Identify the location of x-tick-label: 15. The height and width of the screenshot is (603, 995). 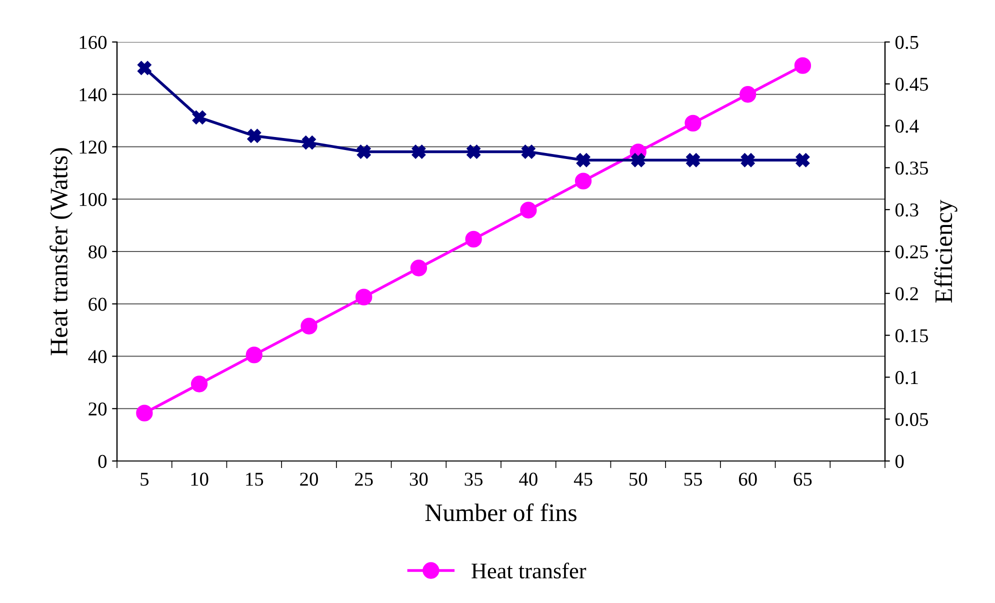
(255, 479).